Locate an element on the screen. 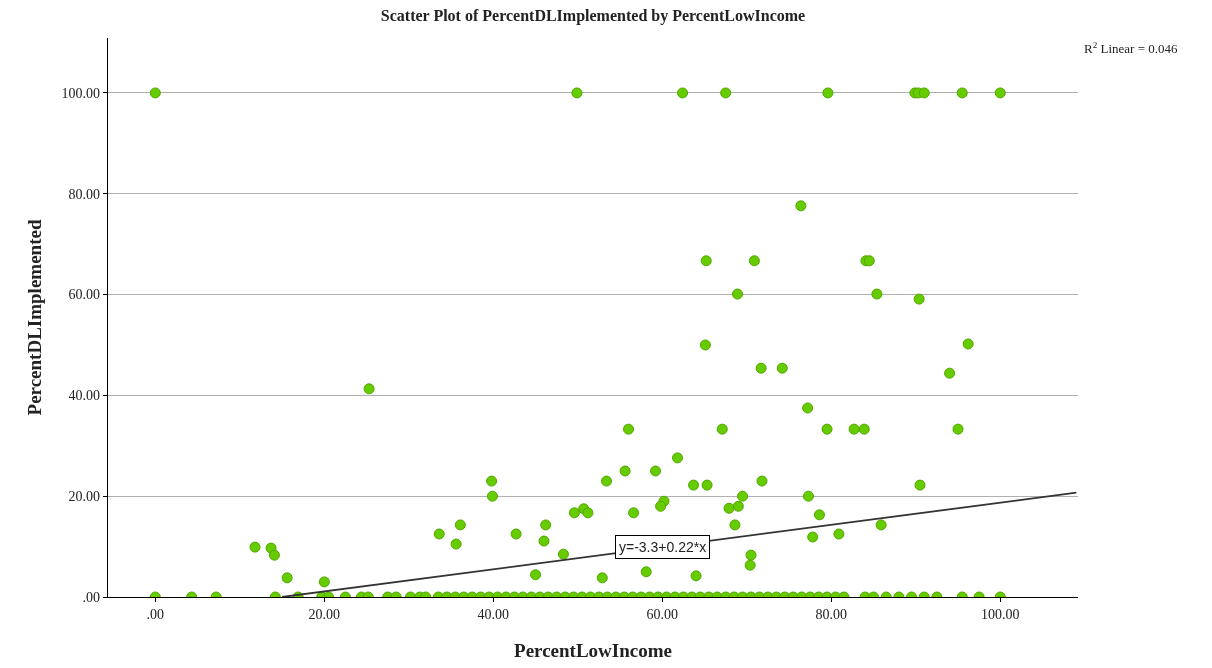 This screenshot has width=1212, height=668. y-axis-title: PercentDLImplemented is located at coordinates (35, 317).